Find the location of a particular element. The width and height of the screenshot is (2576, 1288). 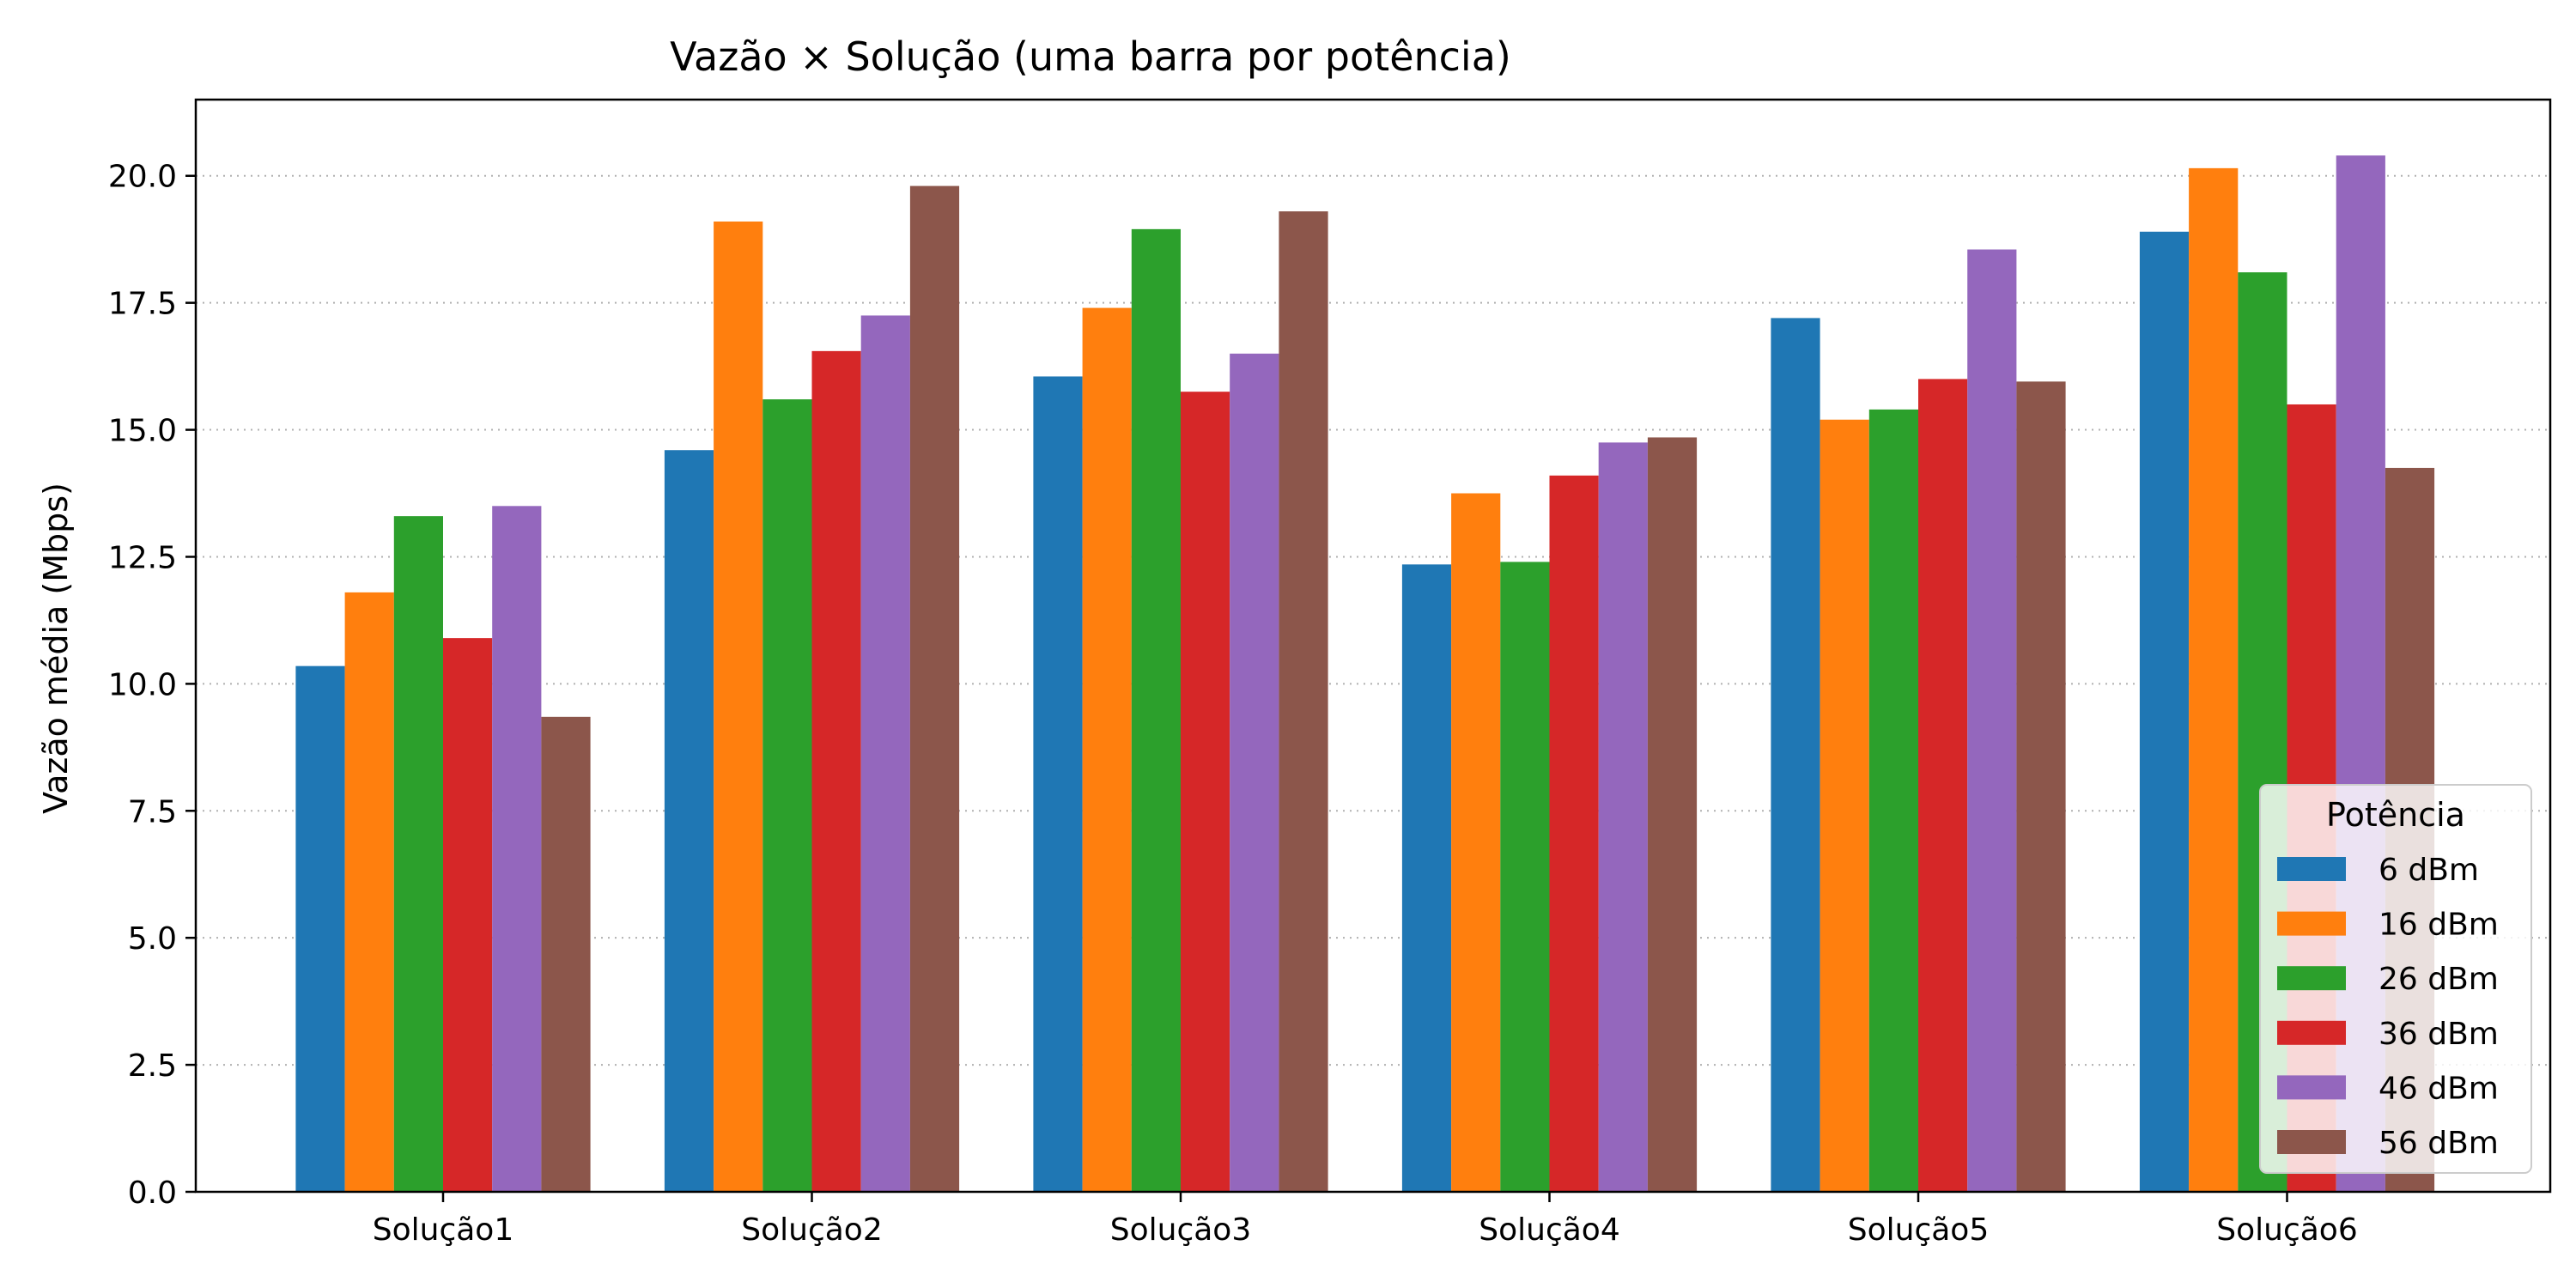

bar-Solução3-56dBm is located at coordinates (1303, 702).